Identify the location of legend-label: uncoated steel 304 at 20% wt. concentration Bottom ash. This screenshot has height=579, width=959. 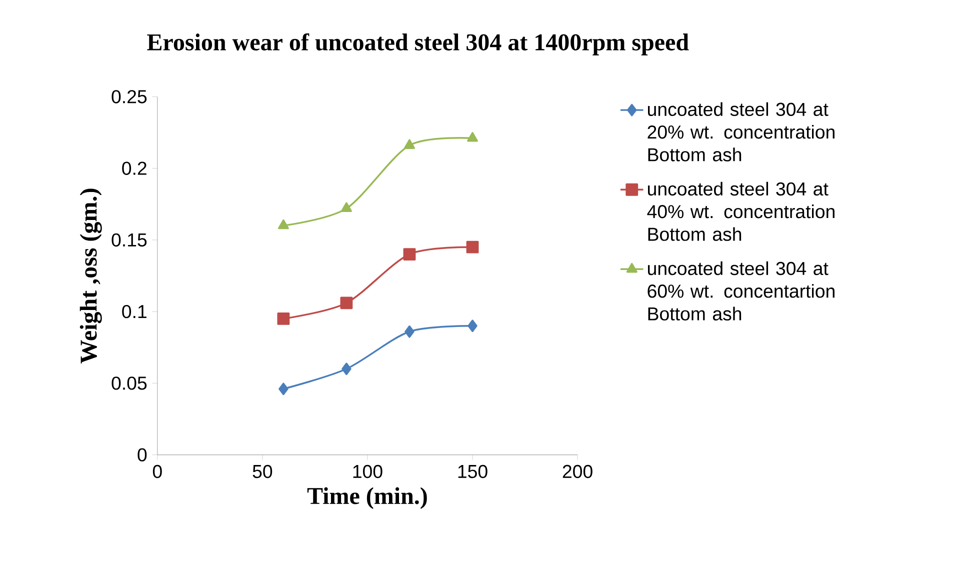
(741, 132).